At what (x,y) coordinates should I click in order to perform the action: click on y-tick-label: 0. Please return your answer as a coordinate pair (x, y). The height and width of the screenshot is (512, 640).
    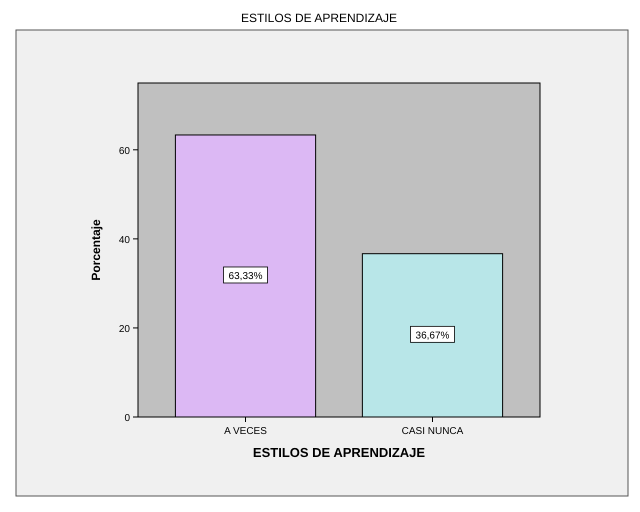
    Looking at the image, I should click on (127, 418).